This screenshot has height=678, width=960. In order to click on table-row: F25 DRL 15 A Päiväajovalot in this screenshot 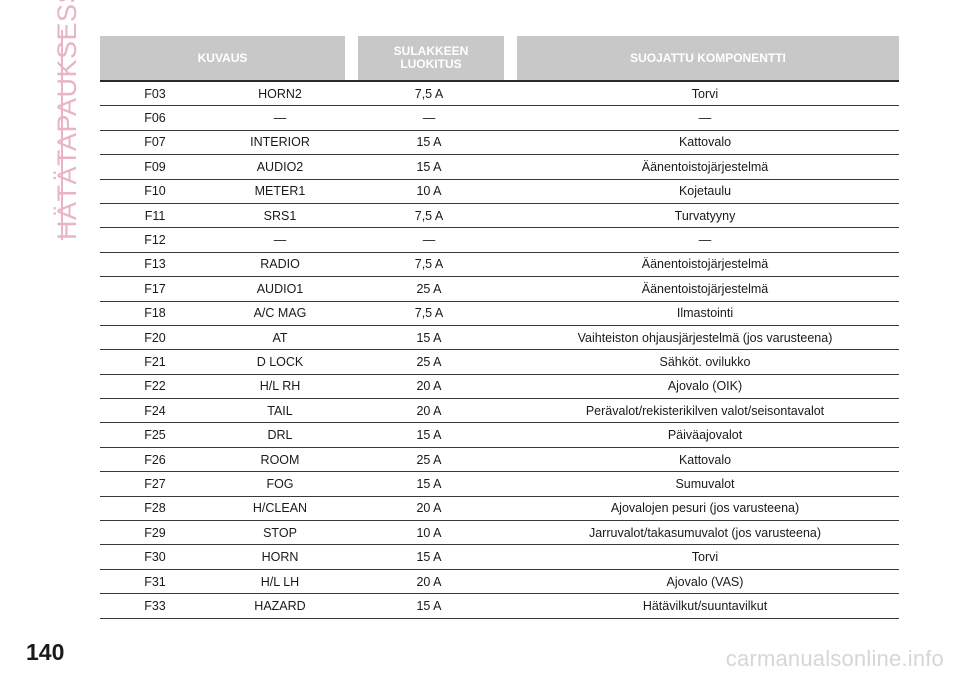, I will do `click(499, 435)`.